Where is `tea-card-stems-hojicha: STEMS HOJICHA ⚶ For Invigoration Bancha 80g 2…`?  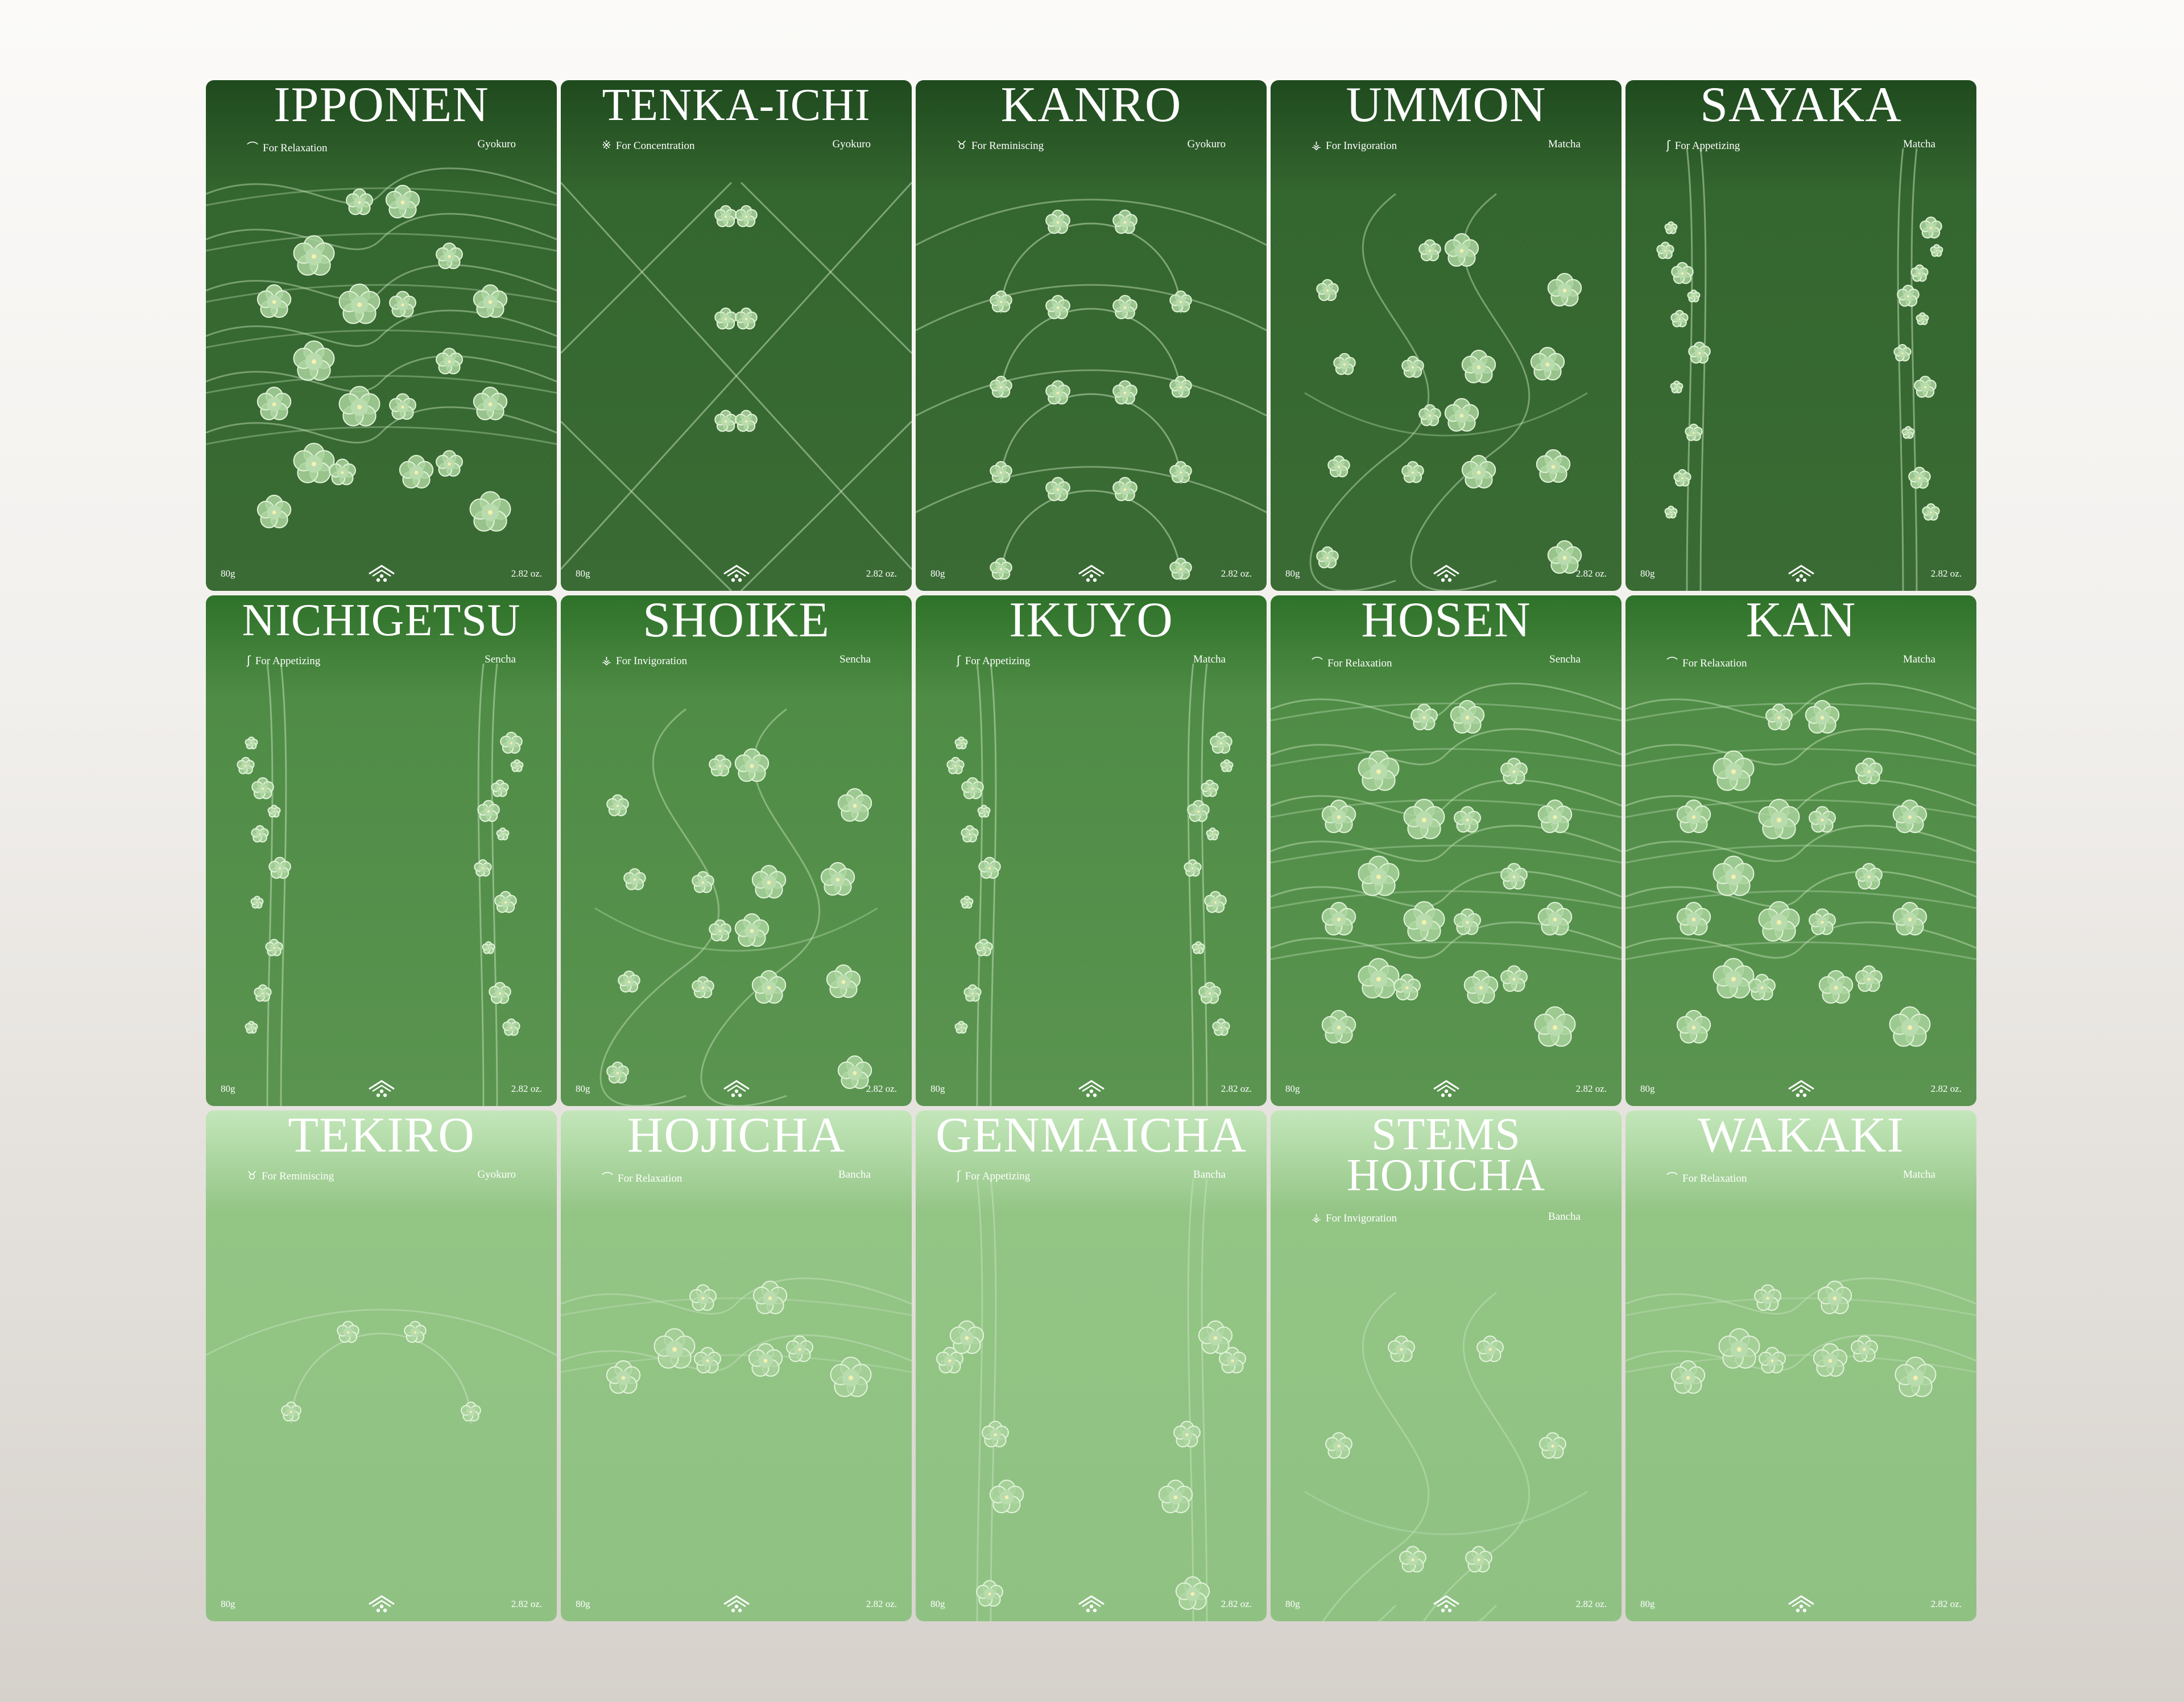
tea-card-stems-hojicha: STEMS HOJICHA ⚶ For Invigoration Bancha 80g 2… is located at coordinates (1446, 1366).